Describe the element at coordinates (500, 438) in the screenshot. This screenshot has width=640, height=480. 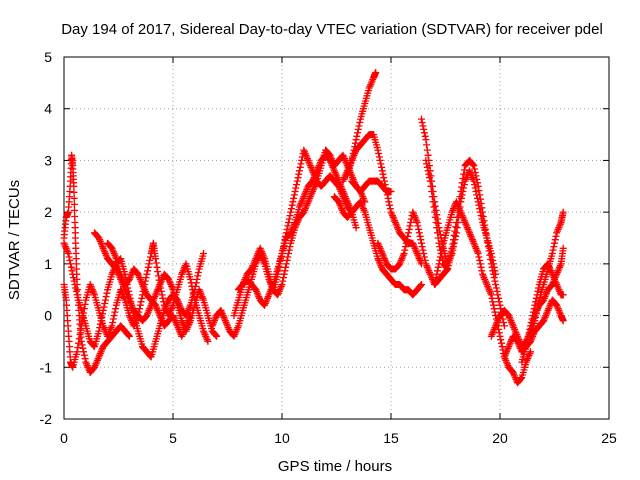
I see `x-tick-label: 20` at that location.